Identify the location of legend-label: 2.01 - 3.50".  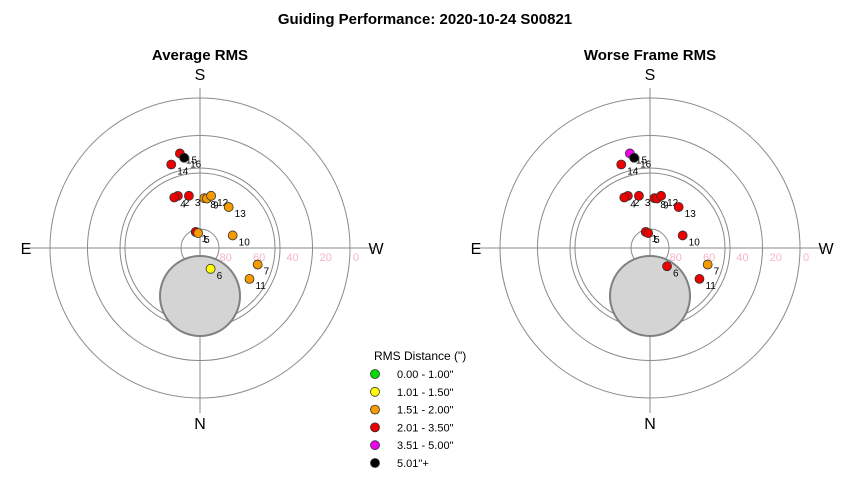
(425, 428).